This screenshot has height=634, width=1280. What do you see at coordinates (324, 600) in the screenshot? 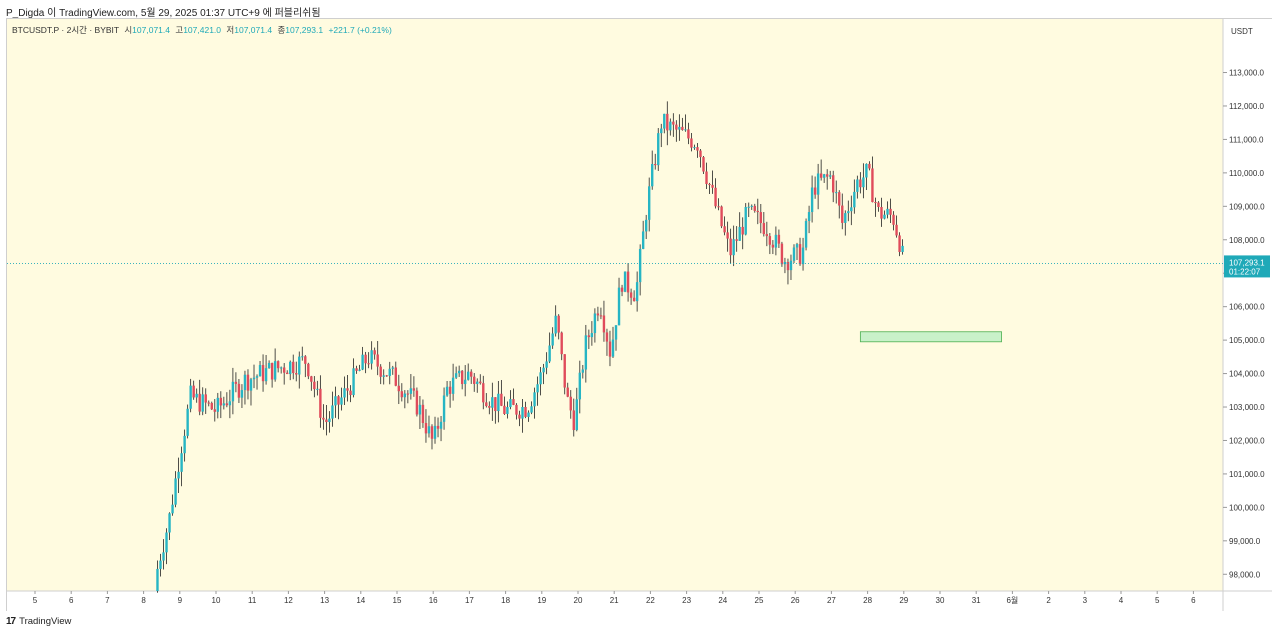
I see `time-tick-label: 13` at bounding box center [324, 600].